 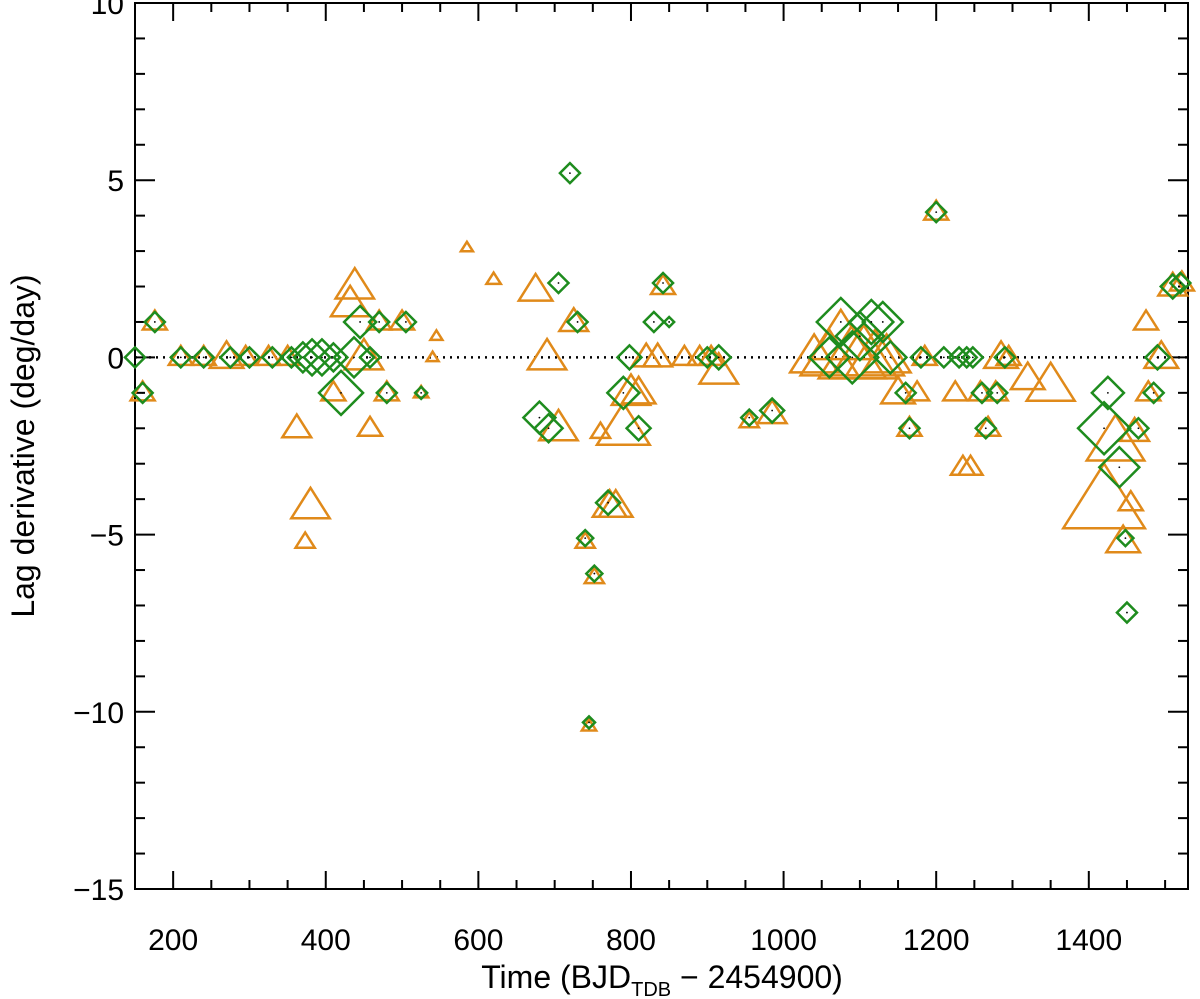 I want to click on x-tick-label: 1400, so click(x=1088, y=940).